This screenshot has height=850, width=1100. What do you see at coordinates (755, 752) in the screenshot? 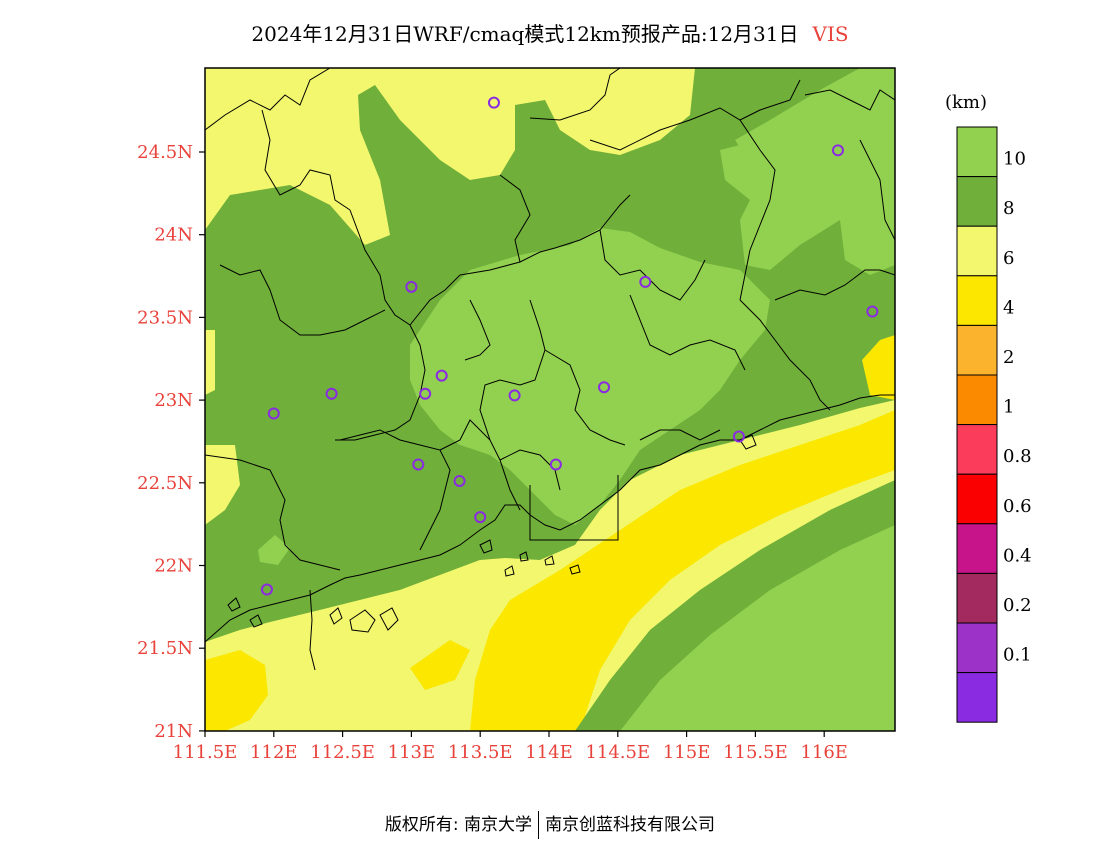
I see `x-tick-label: 115.5E` at bounding box center [755, 752].